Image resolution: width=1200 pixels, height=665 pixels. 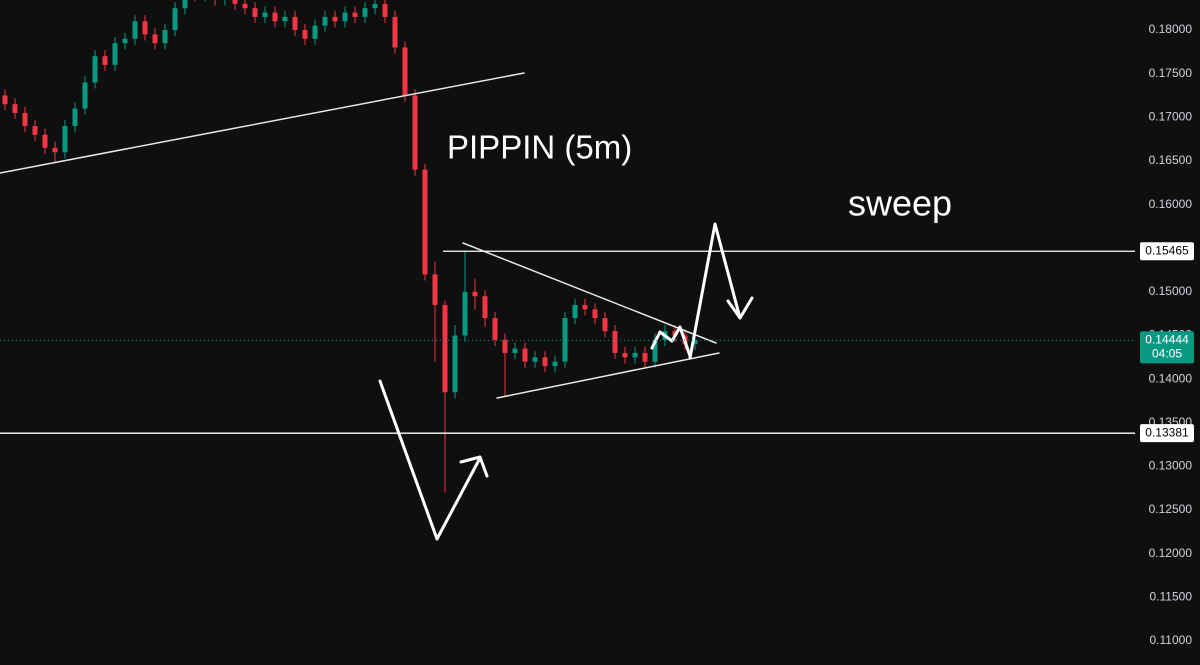 What do you see at coordinates (1171, 466) in the screenshot?
I see `y-tick-label: 0.13000` at bounding box center [1171, 466].